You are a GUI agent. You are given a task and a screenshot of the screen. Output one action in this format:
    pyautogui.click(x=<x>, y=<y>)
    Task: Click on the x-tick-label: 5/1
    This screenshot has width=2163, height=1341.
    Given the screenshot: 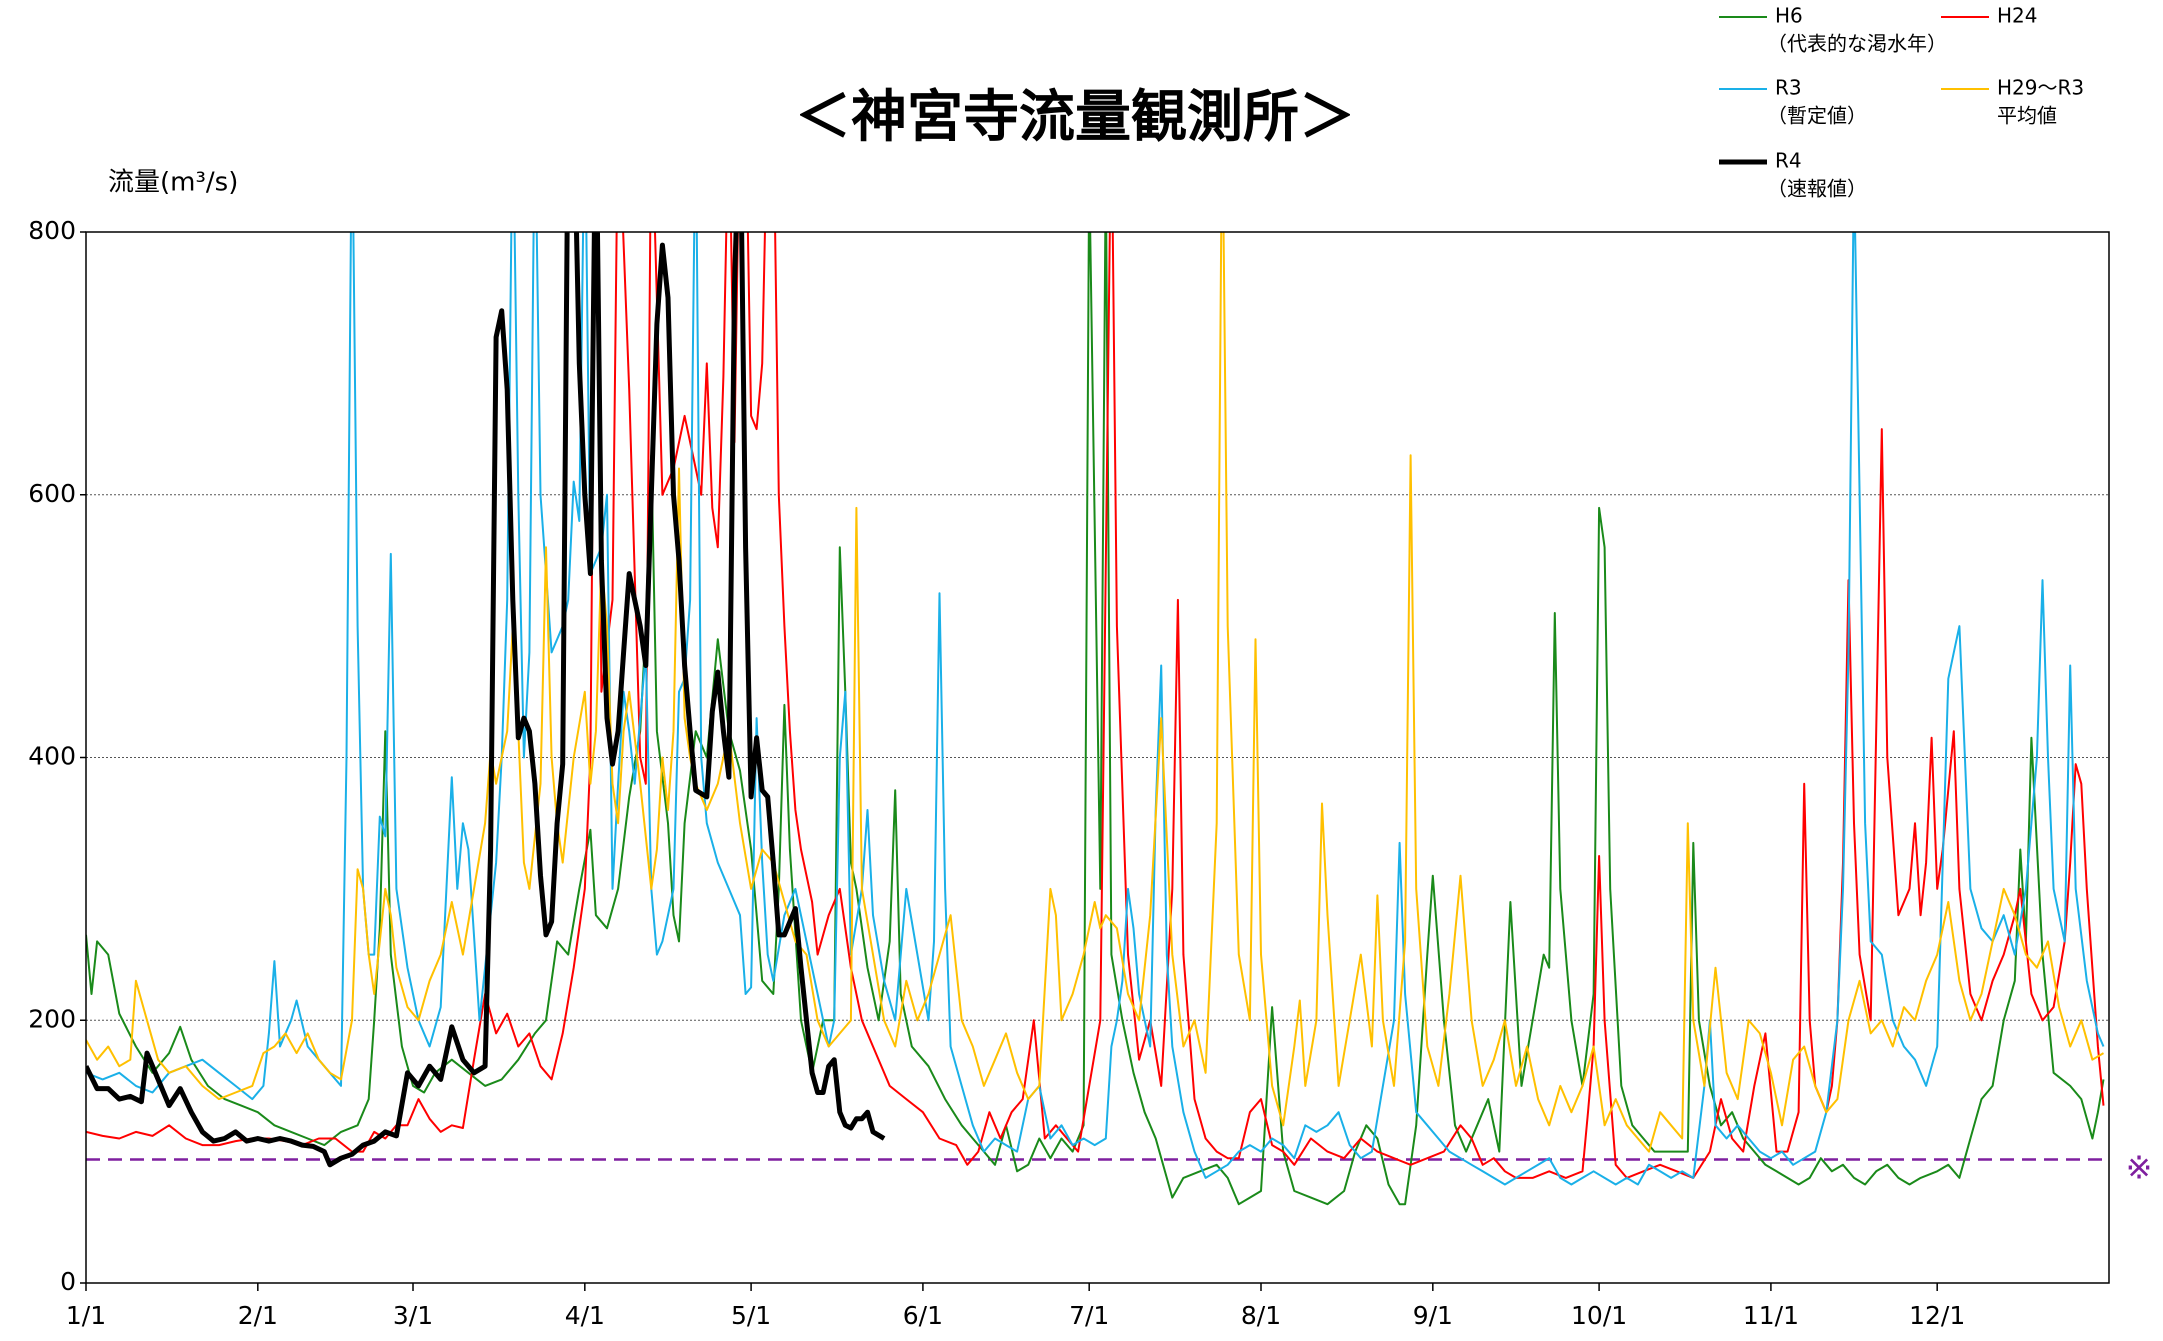 What is the action you would take?
    pyautogui.click(x=751, y=1315)
    